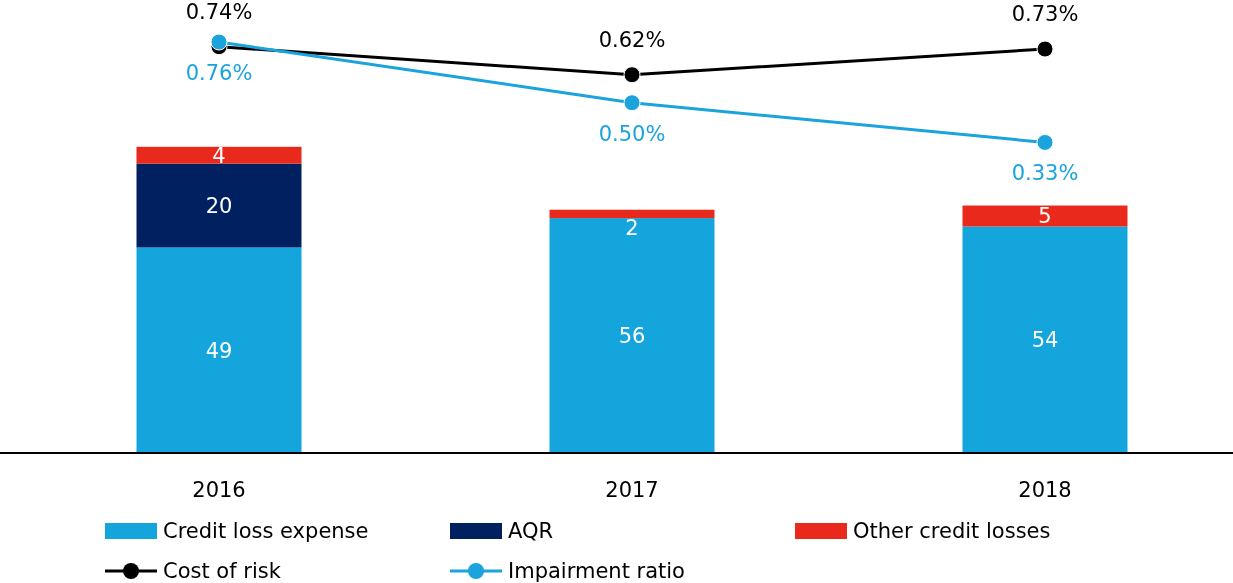 This screenshot has width=1233, height=583. What do you see at coordinates (531, 531) in the screenshot?
I see `legend-label: AQR` at bounding box center [531, 531].